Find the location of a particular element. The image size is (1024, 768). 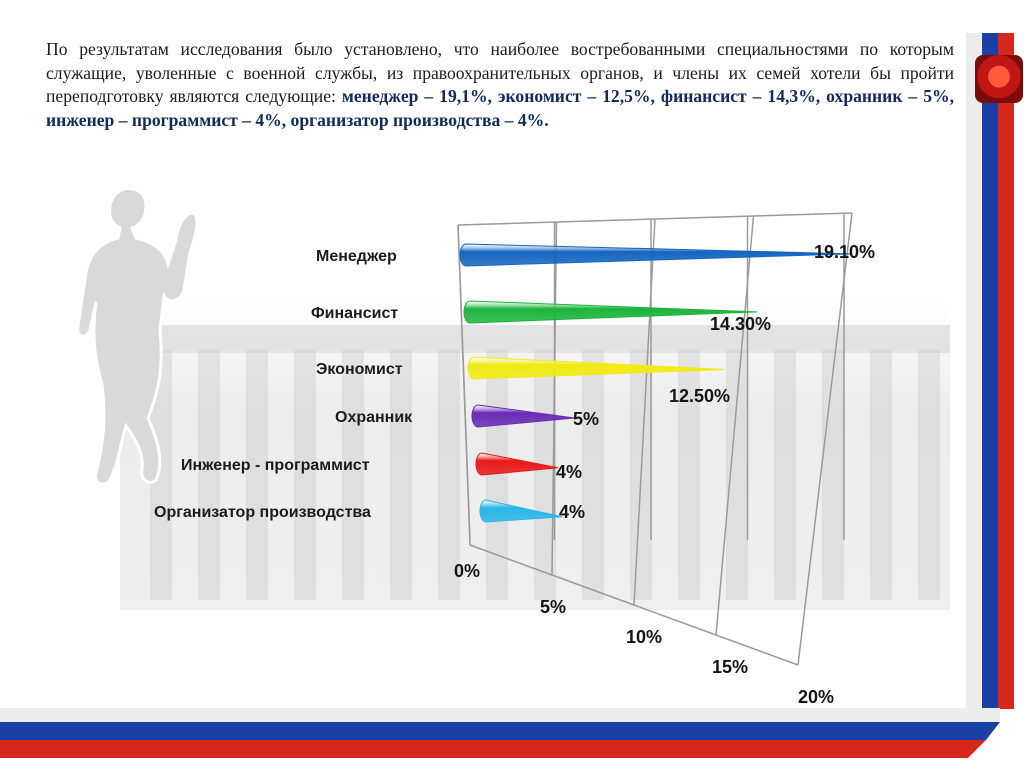

axis-floor-line is located at coordinates (634, 605).